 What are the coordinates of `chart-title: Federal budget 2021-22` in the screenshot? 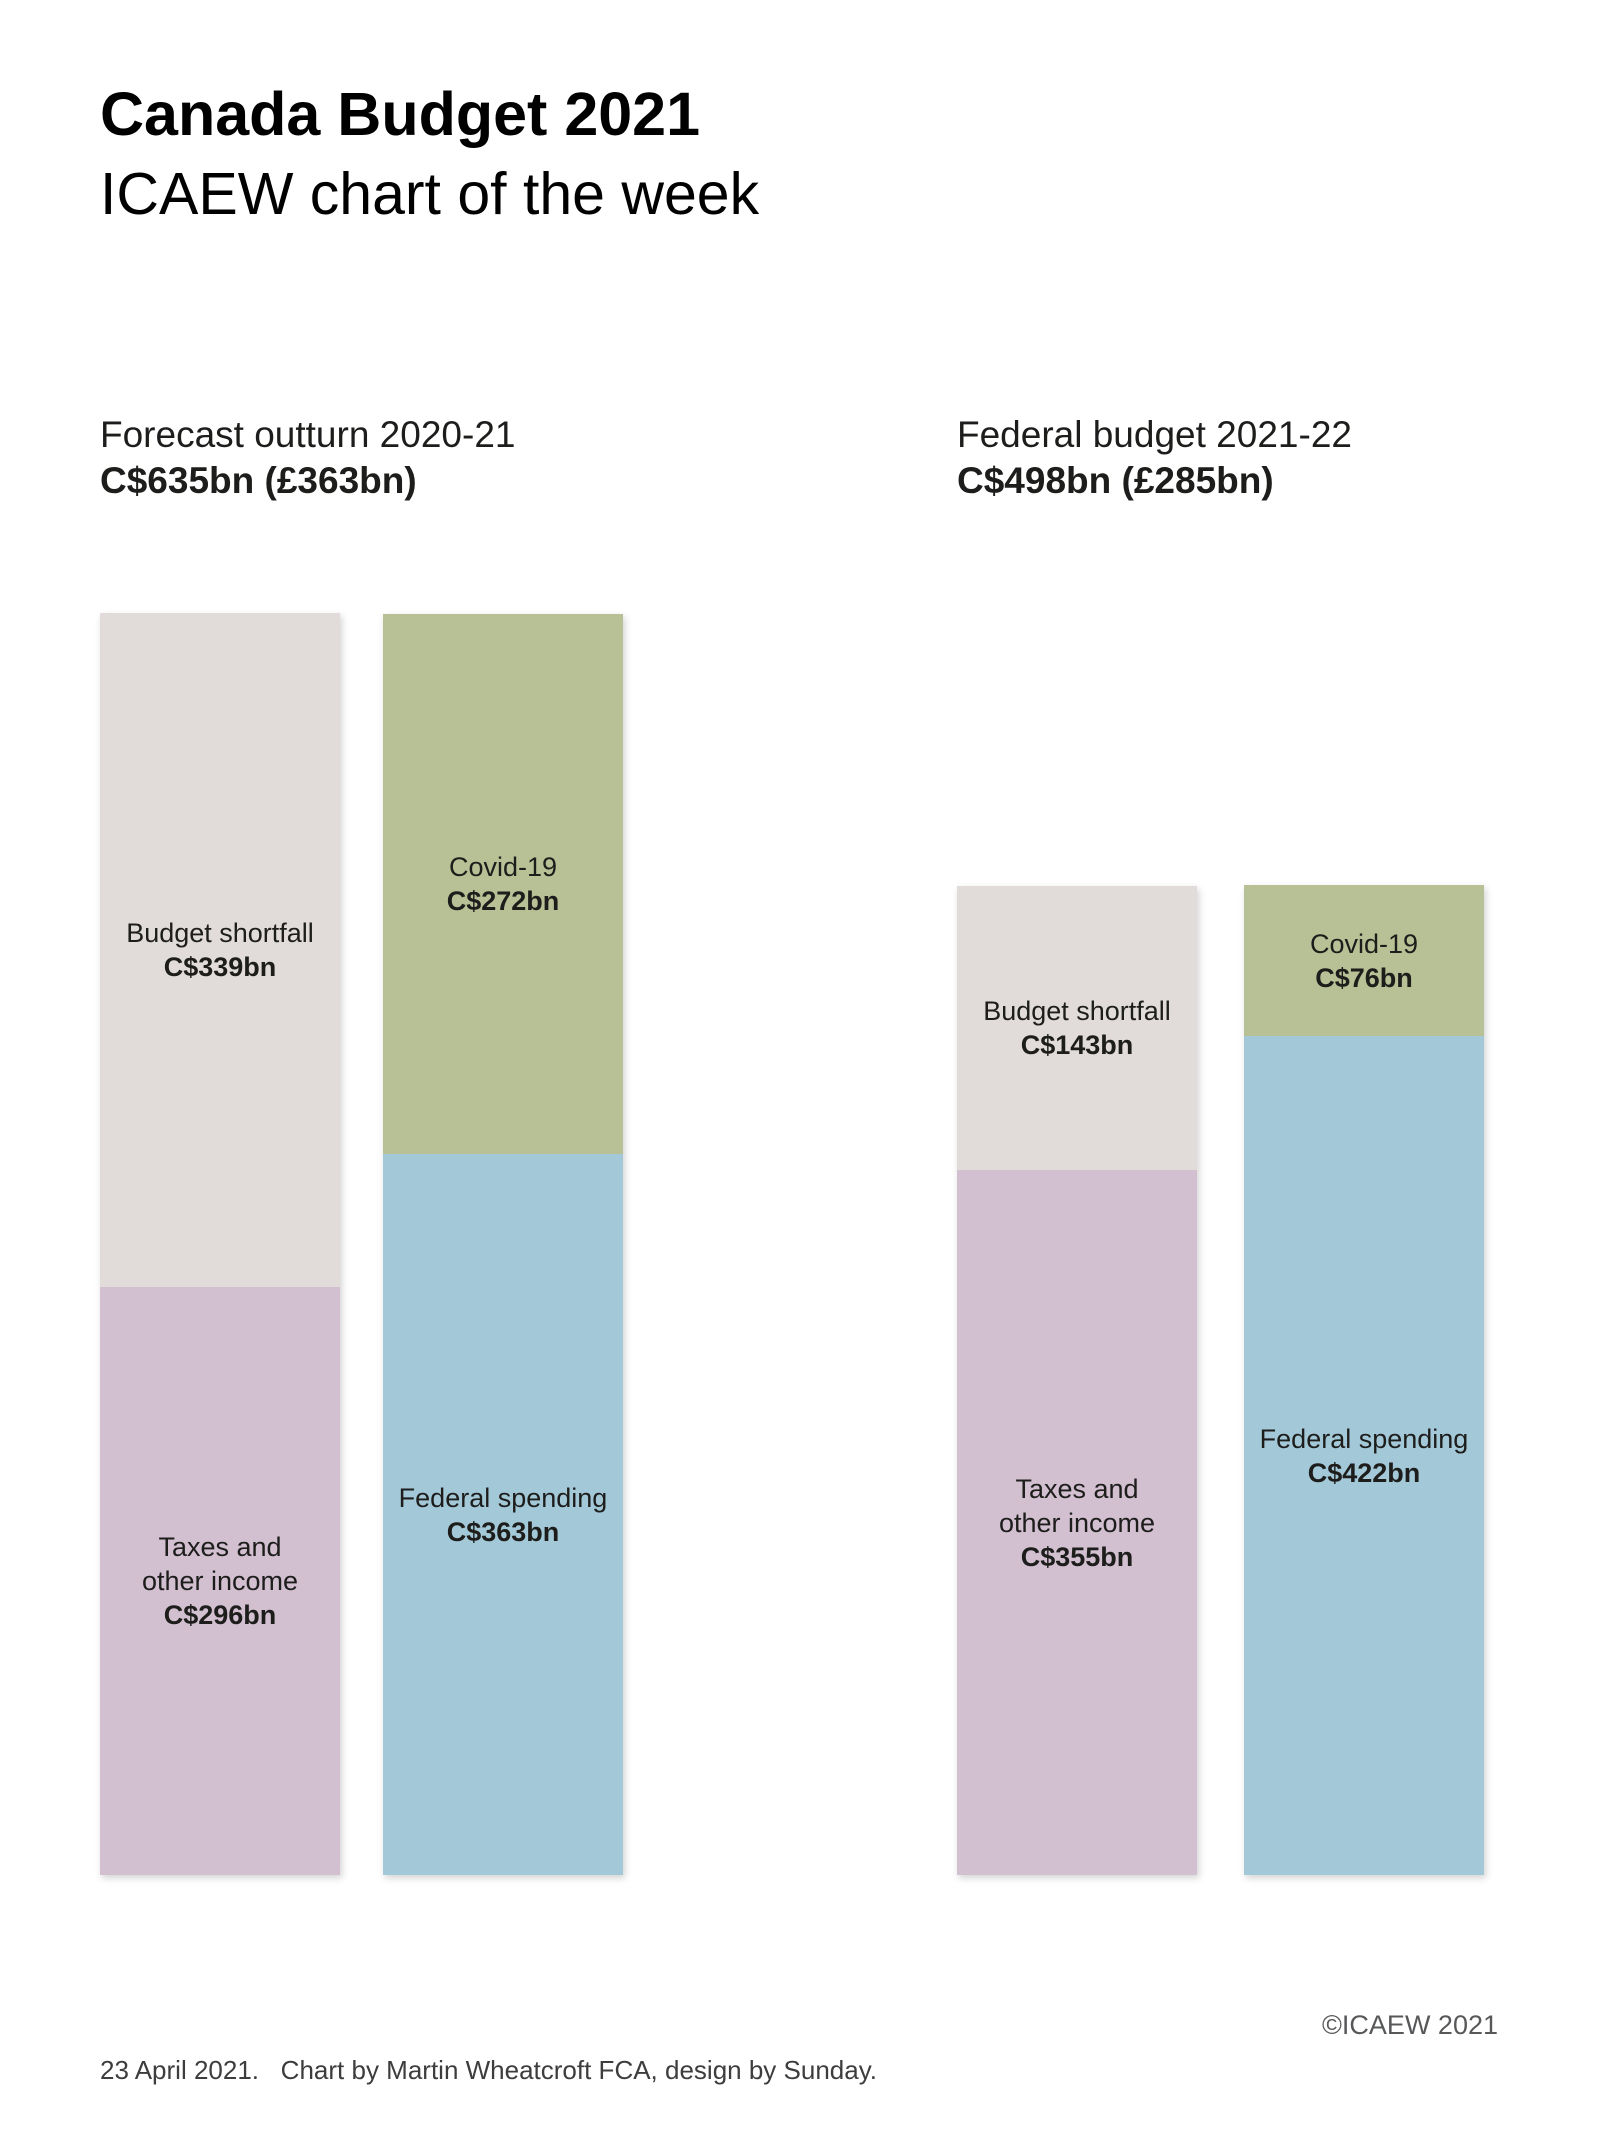 It's located at (1154, 434).